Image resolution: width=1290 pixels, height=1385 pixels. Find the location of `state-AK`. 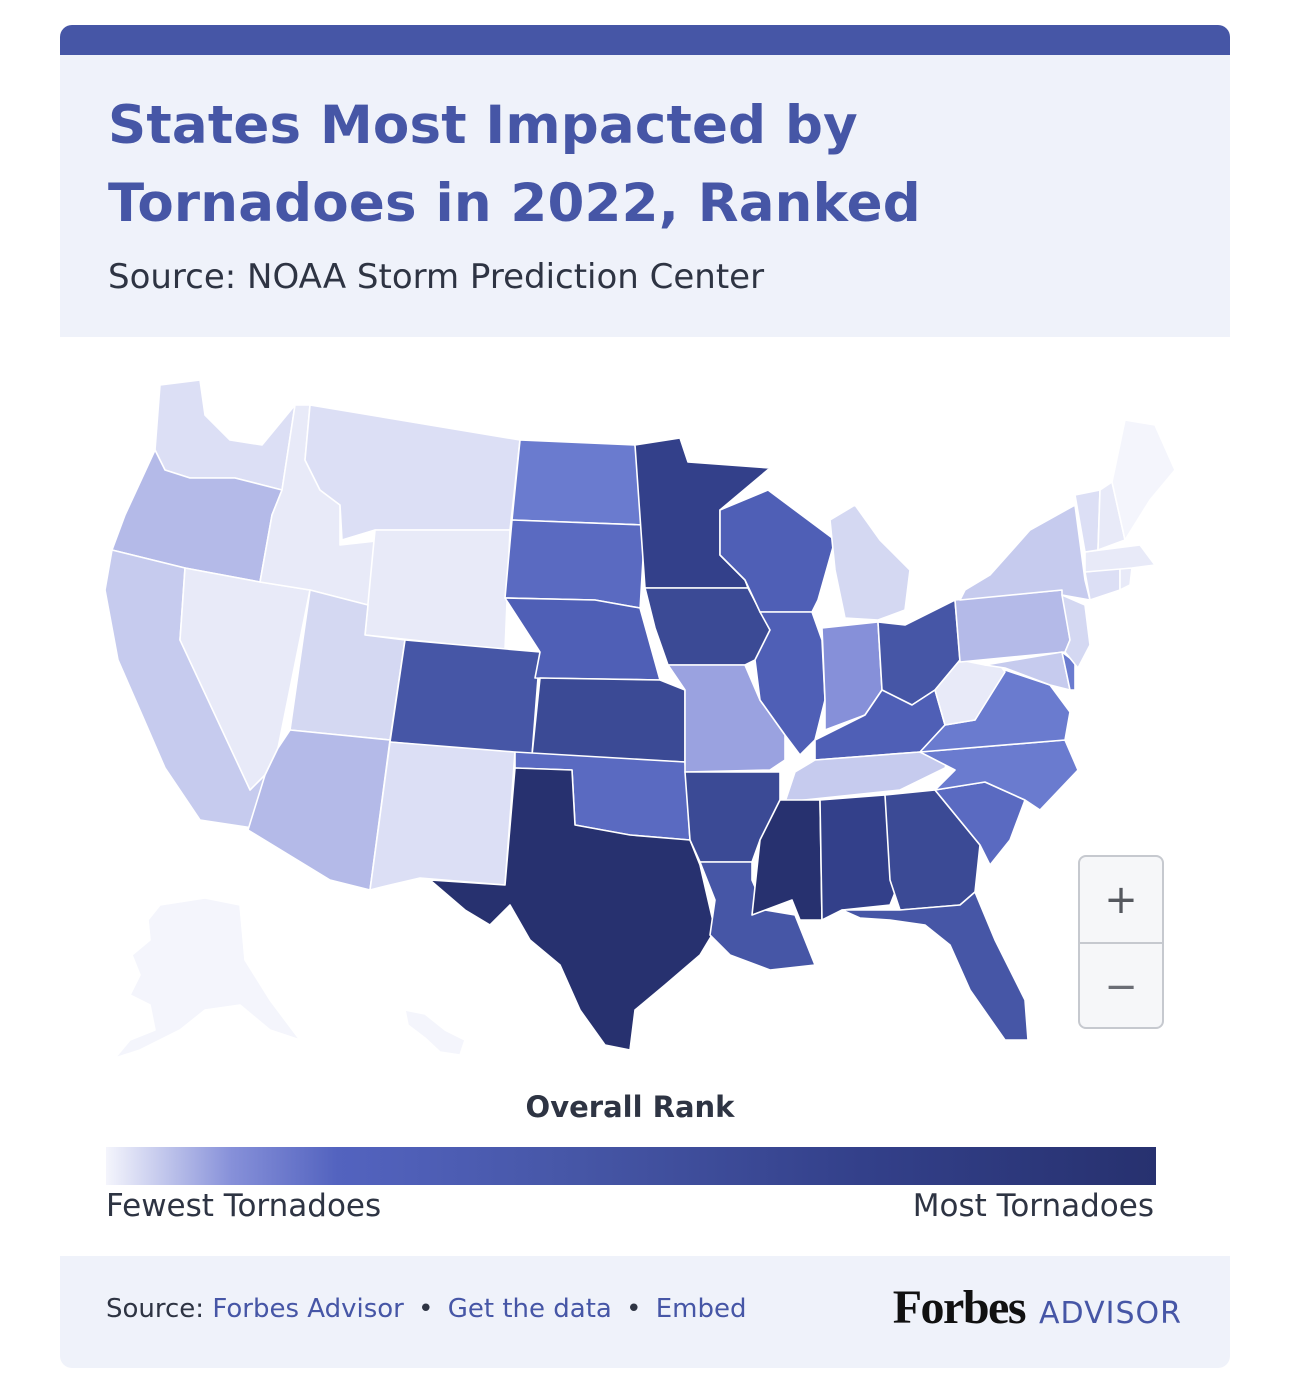

state-AK is located at coordinates (207, 978).